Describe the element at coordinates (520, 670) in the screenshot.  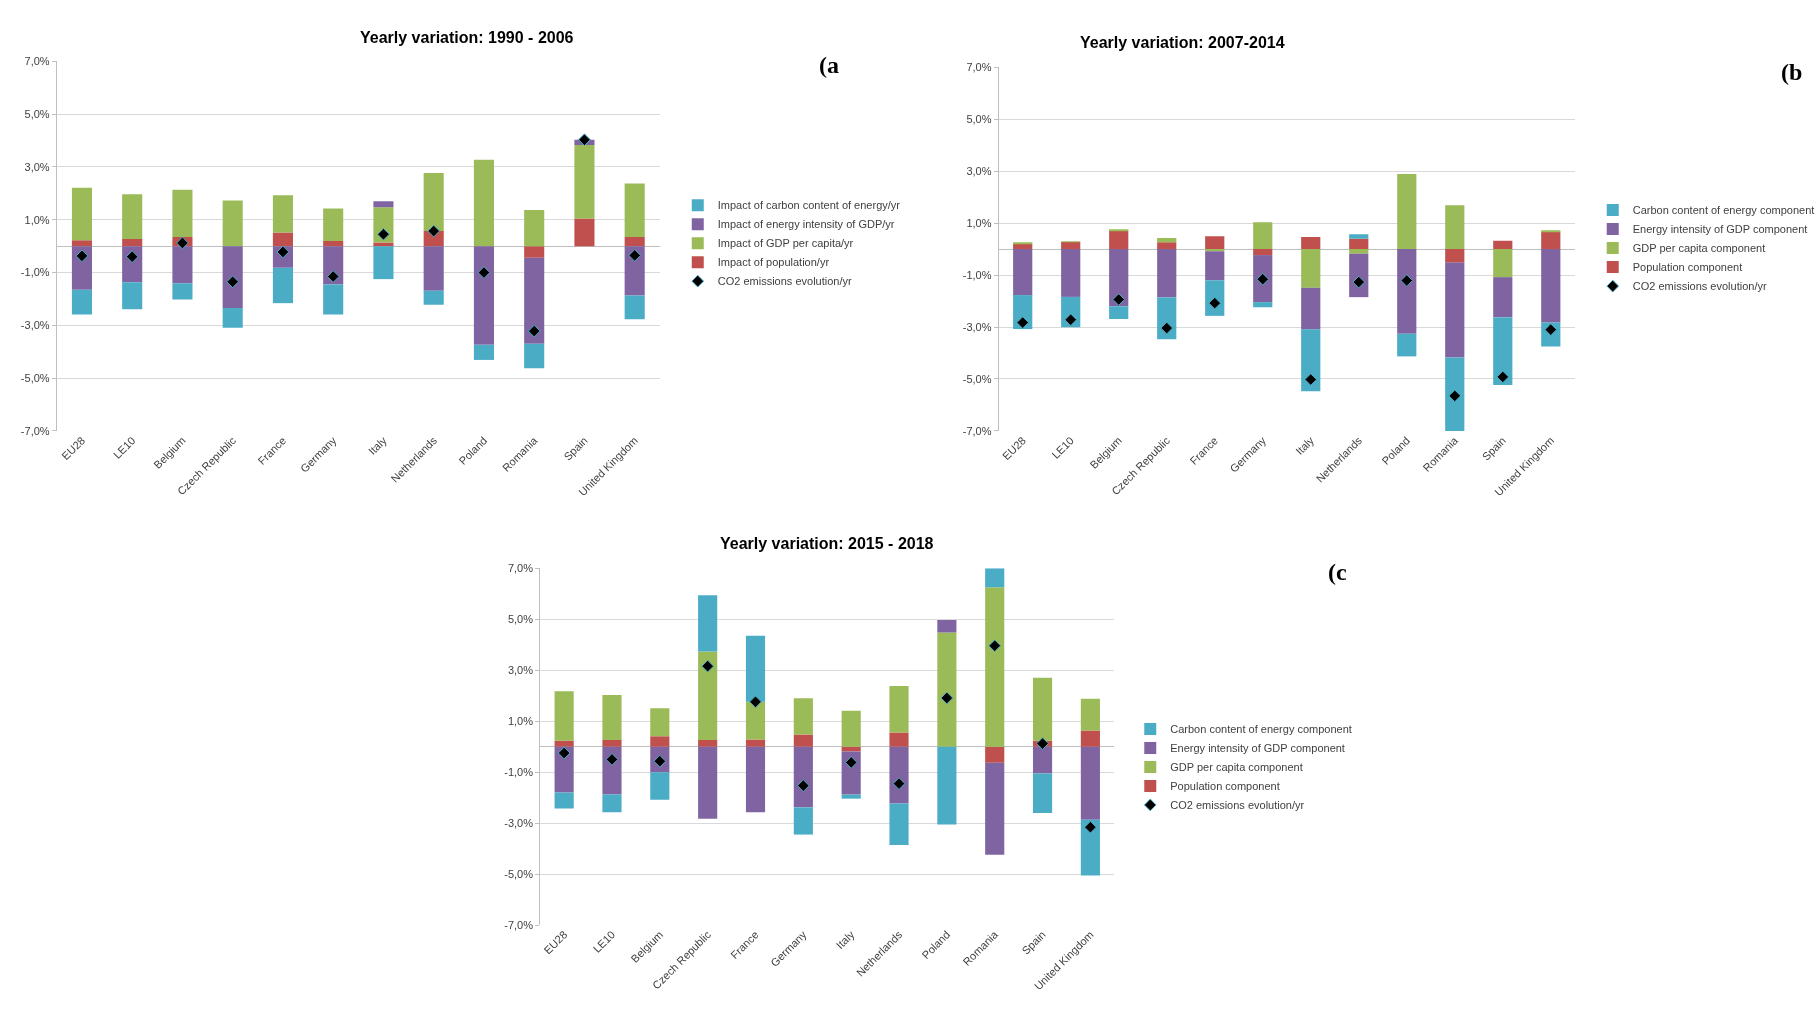
I see `y-tick-label: 3,0%` at that location.